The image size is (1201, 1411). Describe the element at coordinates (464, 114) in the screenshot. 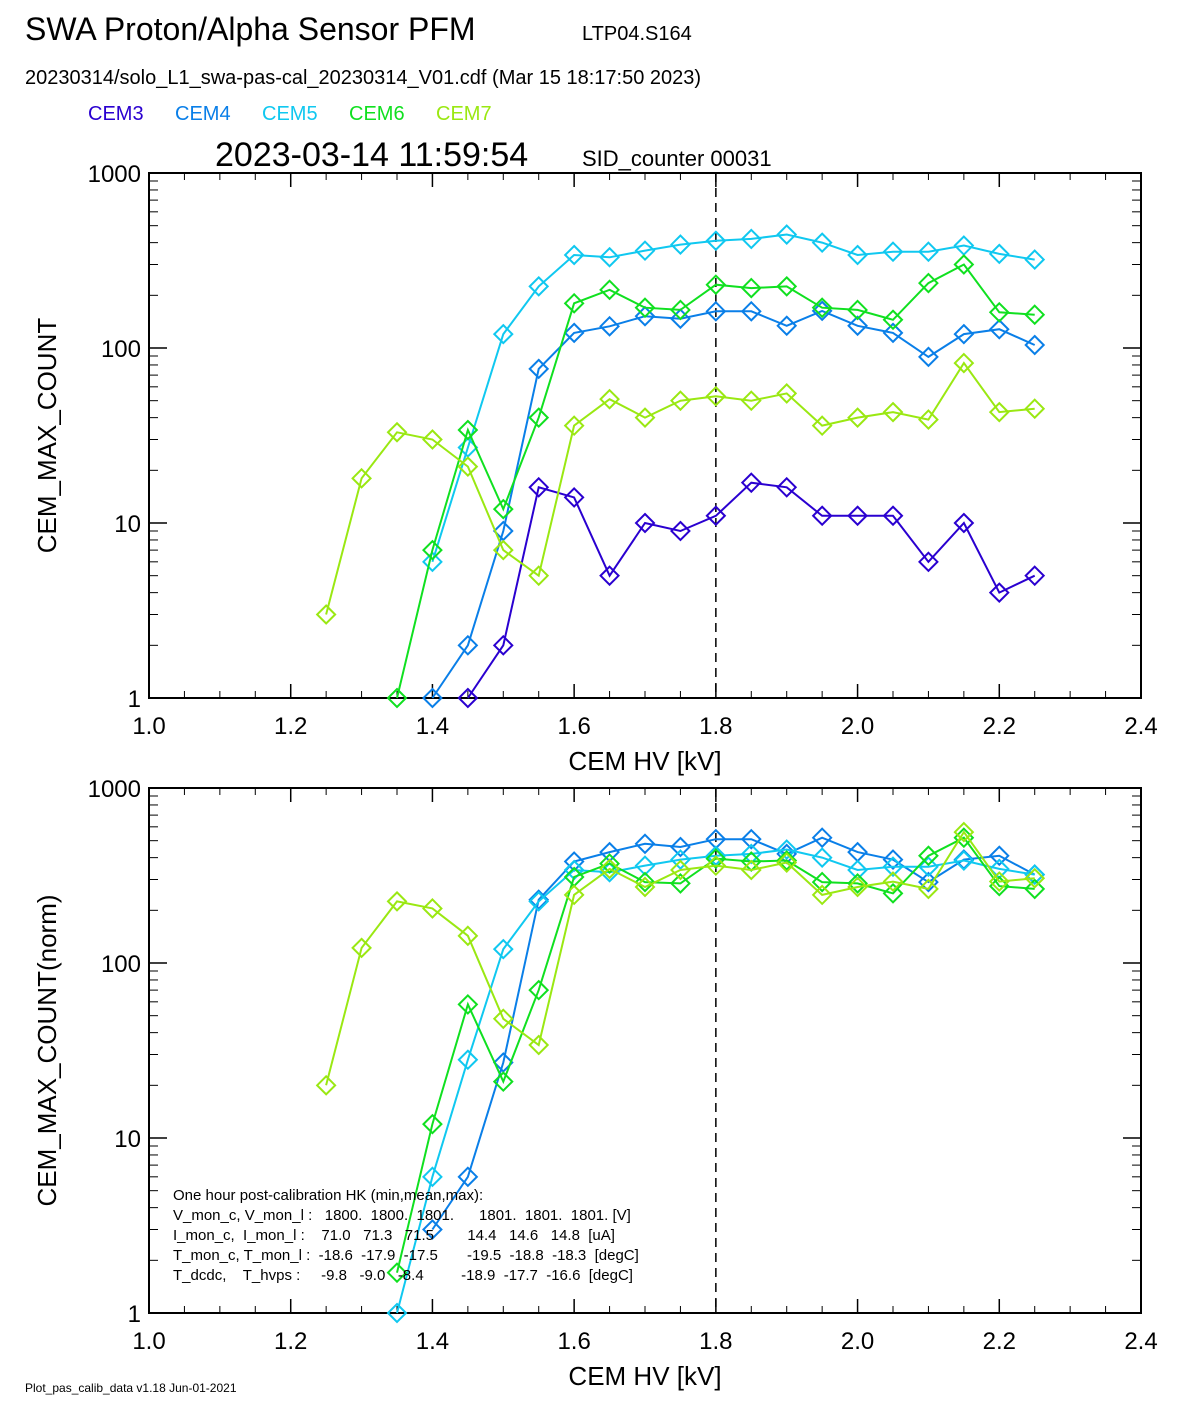

I see `legend-entry: CEM7` at that location.